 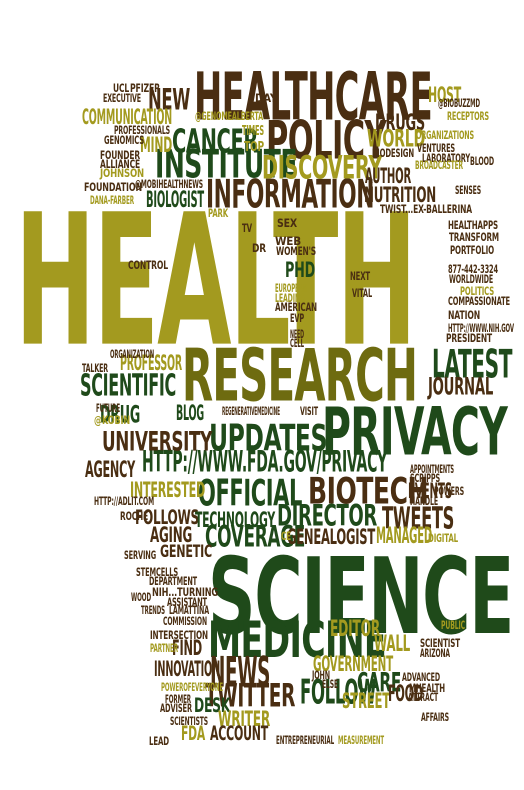 What do you see at coordinates (297, 344) in the screenshot?
I see `word-cell: CELL` at bounding box center [297, 344].